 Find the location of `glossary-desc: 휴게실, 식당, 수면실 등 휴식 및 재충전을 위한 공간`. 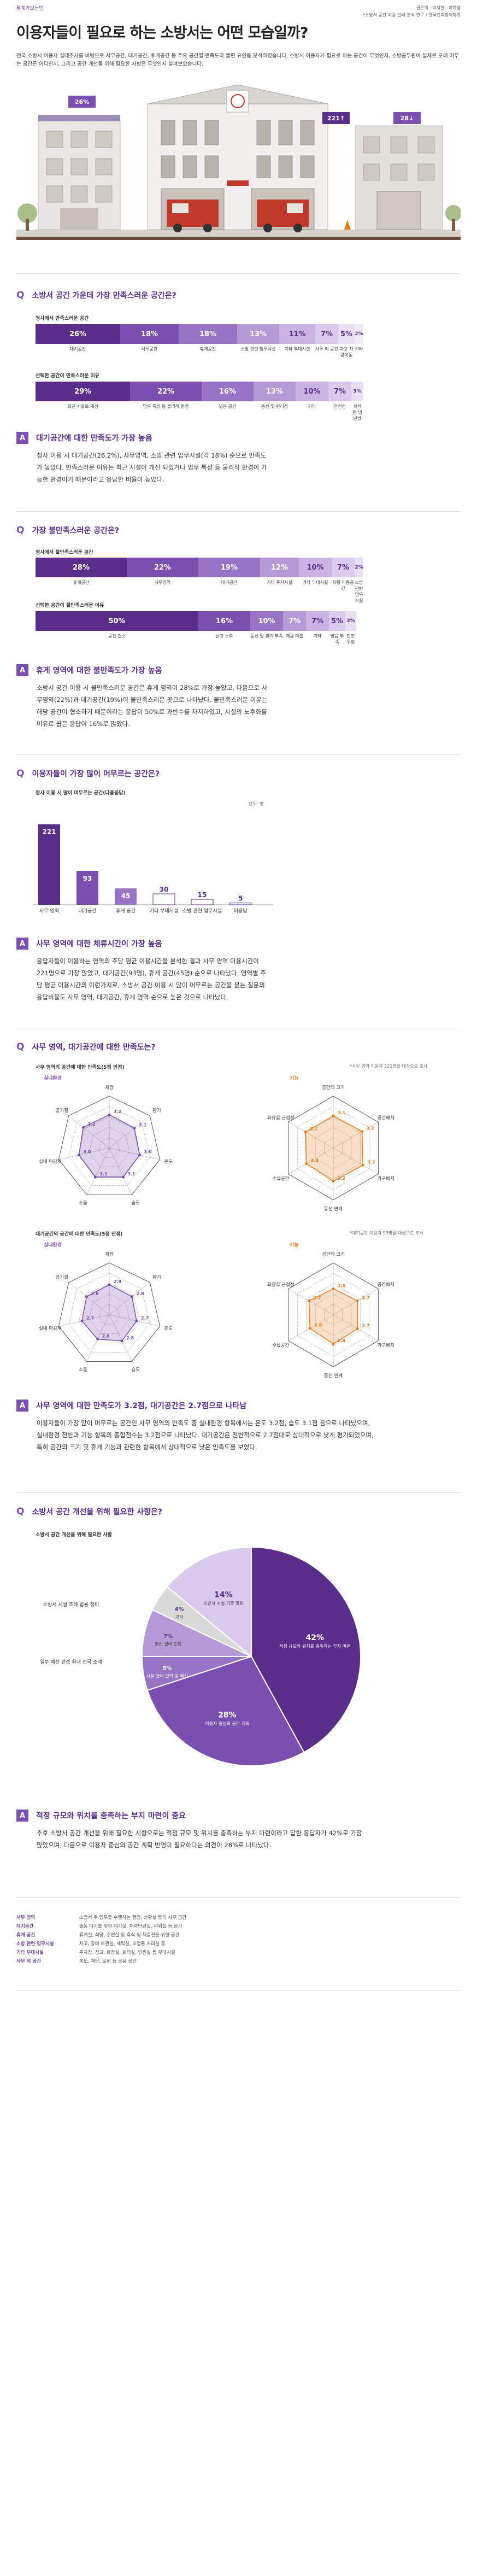

glossary-desc: 휴게실, 식당, 수면실 등 휴식 및 재충전을 위한 공간 is located at coordinates (129, 1936).